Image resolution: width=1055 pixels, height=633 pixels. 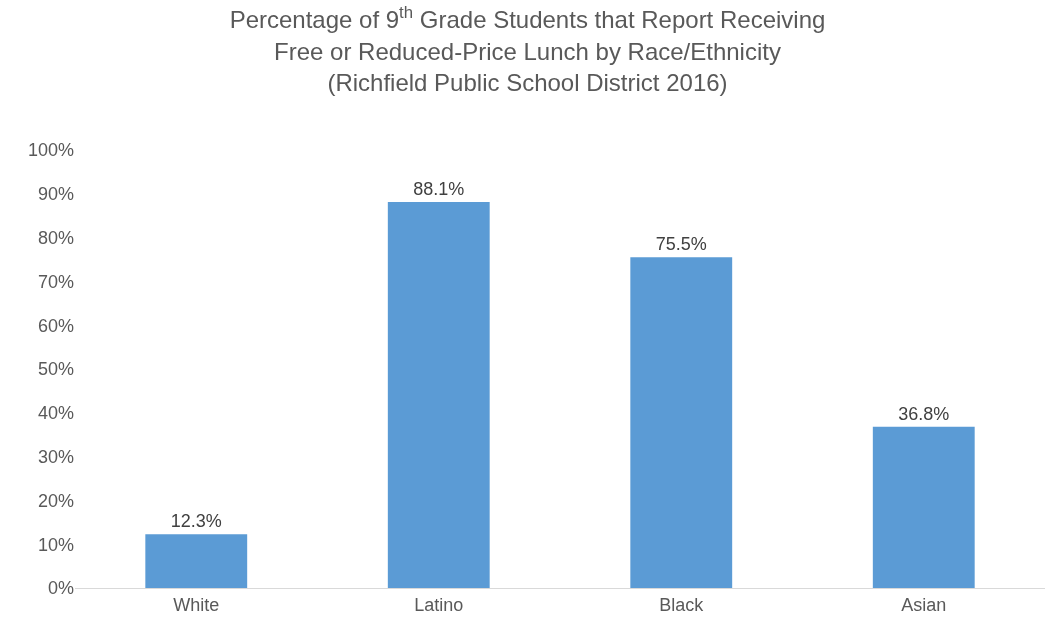 I want to click on data-label: 12.3%, so click(x=196, y=521).